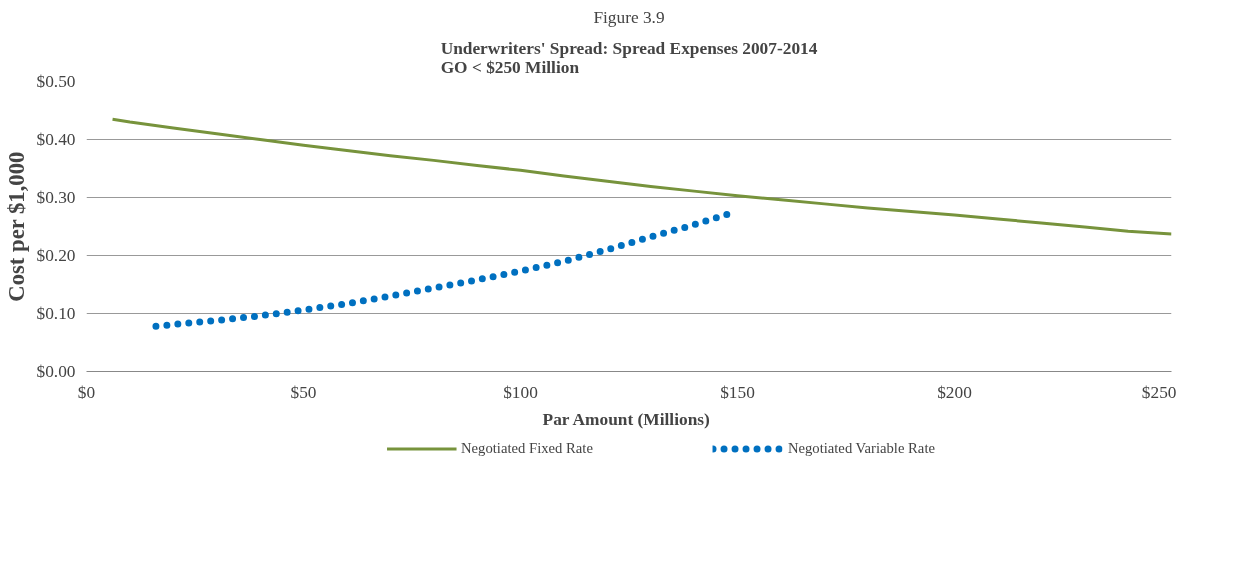  I want to click on y-tick-label: $0.40, so click(56, 139).